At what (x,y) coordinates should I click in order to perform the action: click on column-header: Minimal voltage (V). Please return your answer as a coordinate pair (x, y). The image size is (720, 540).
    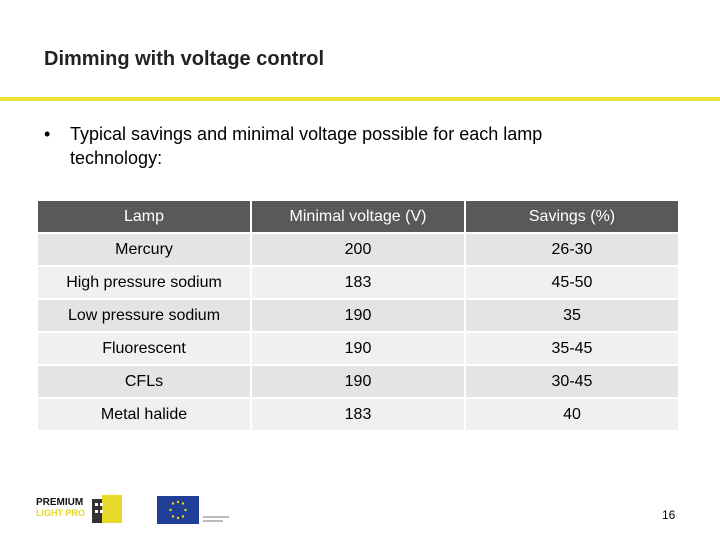
    Looking at the image, I should click on (358, 216).